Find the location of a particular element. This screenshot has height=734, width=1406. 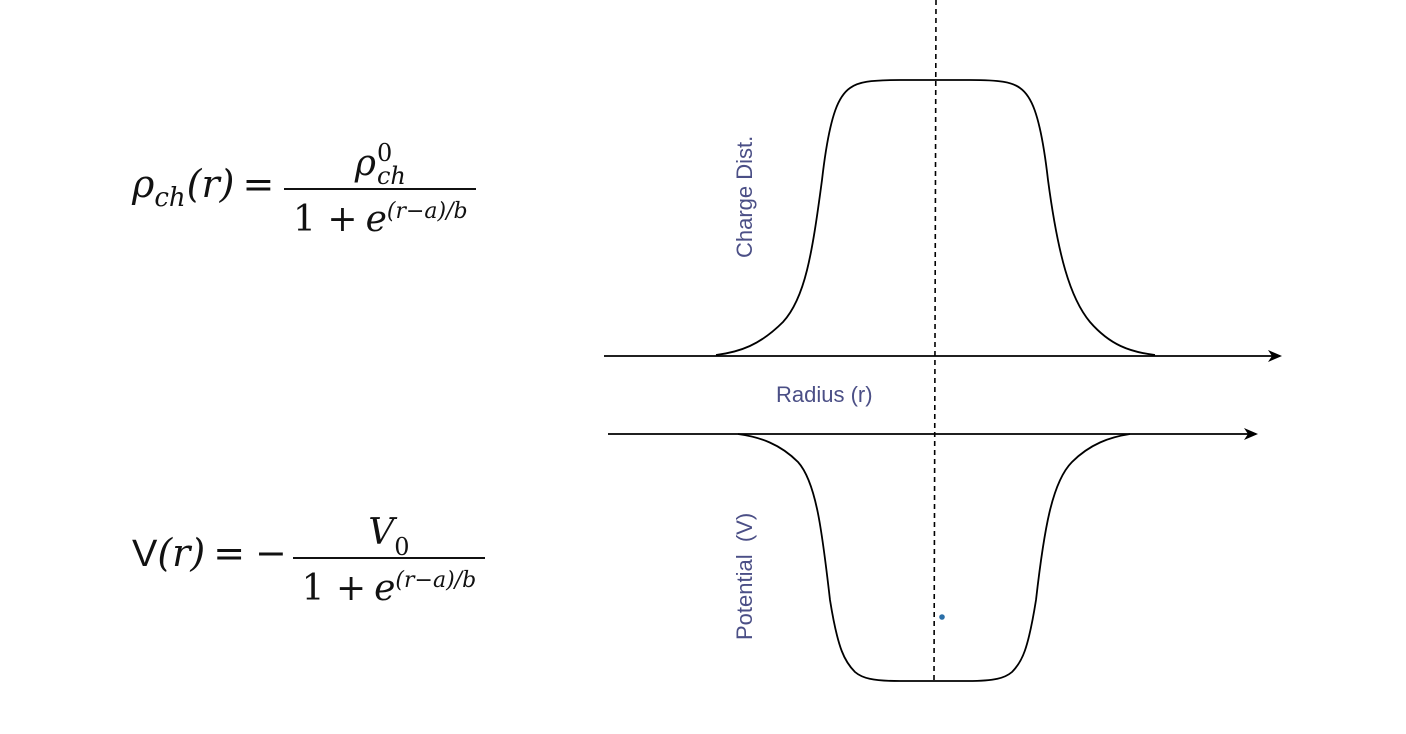

potential-label: Potential (V) is located at coordinates (744, 576).